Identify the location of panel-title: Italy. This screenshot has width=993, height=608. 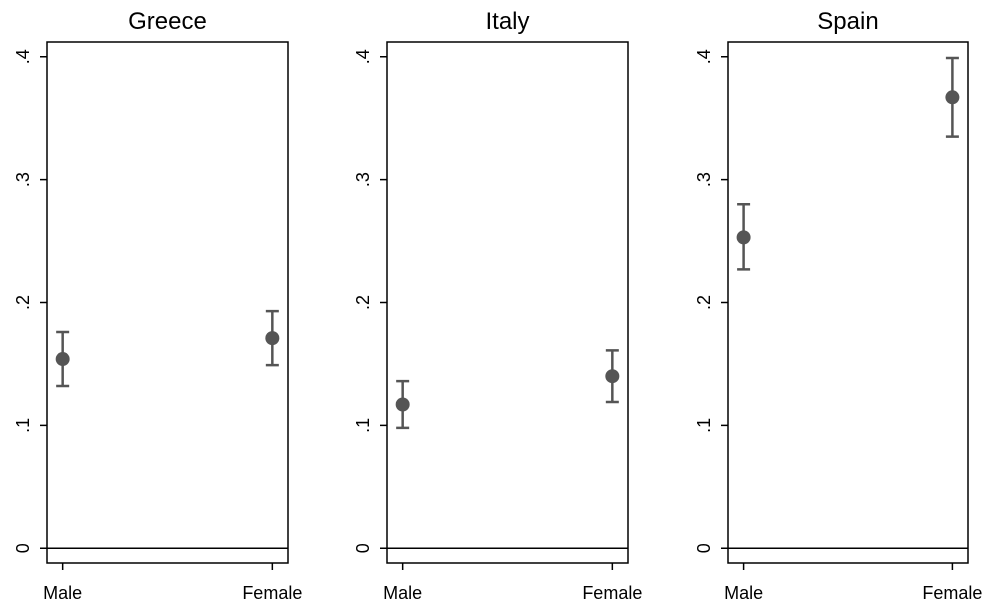
(507, 21).